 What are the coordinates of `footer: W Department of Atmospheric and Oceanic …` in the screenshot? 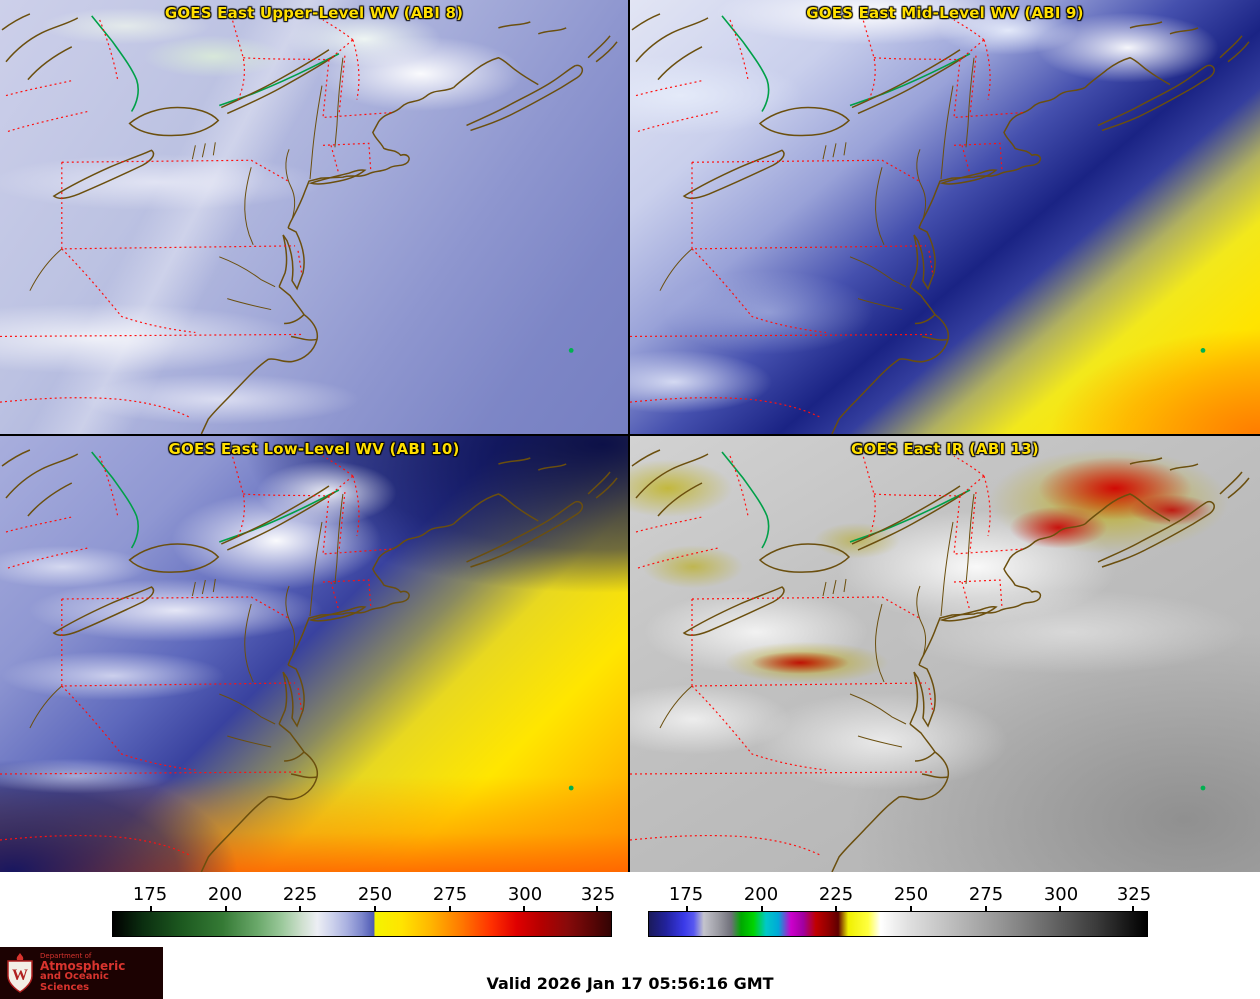 It's located at (630, 968).